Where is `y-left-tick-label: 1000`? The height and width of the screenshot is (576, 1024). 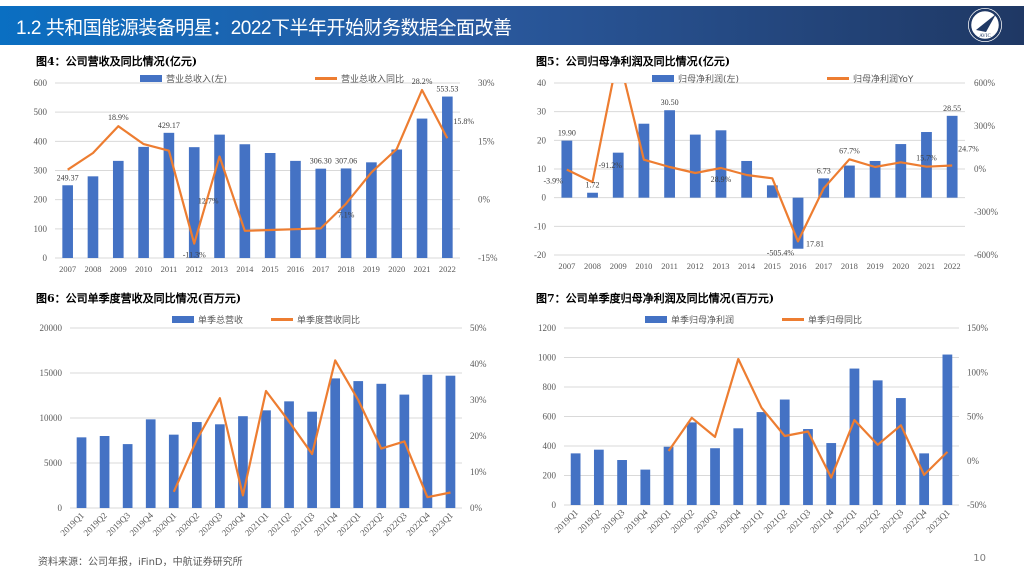
y-left-tick-label: 1000 is located at coordinates (547, 358).